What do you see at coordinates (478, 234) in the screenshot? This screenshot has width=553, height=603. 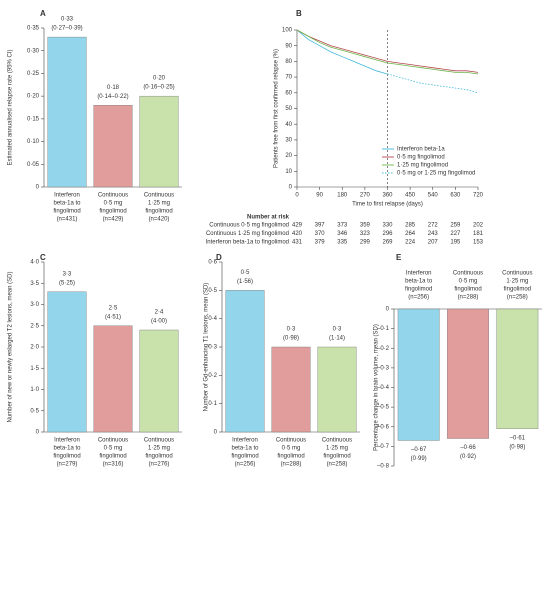 I see `risk-count: 181` at bounding box center [478, 234].